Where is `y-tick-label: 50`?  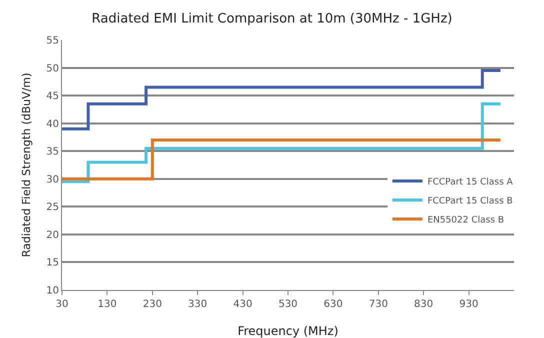 y-tick-label: 50 is located at coordinates (52, 68).